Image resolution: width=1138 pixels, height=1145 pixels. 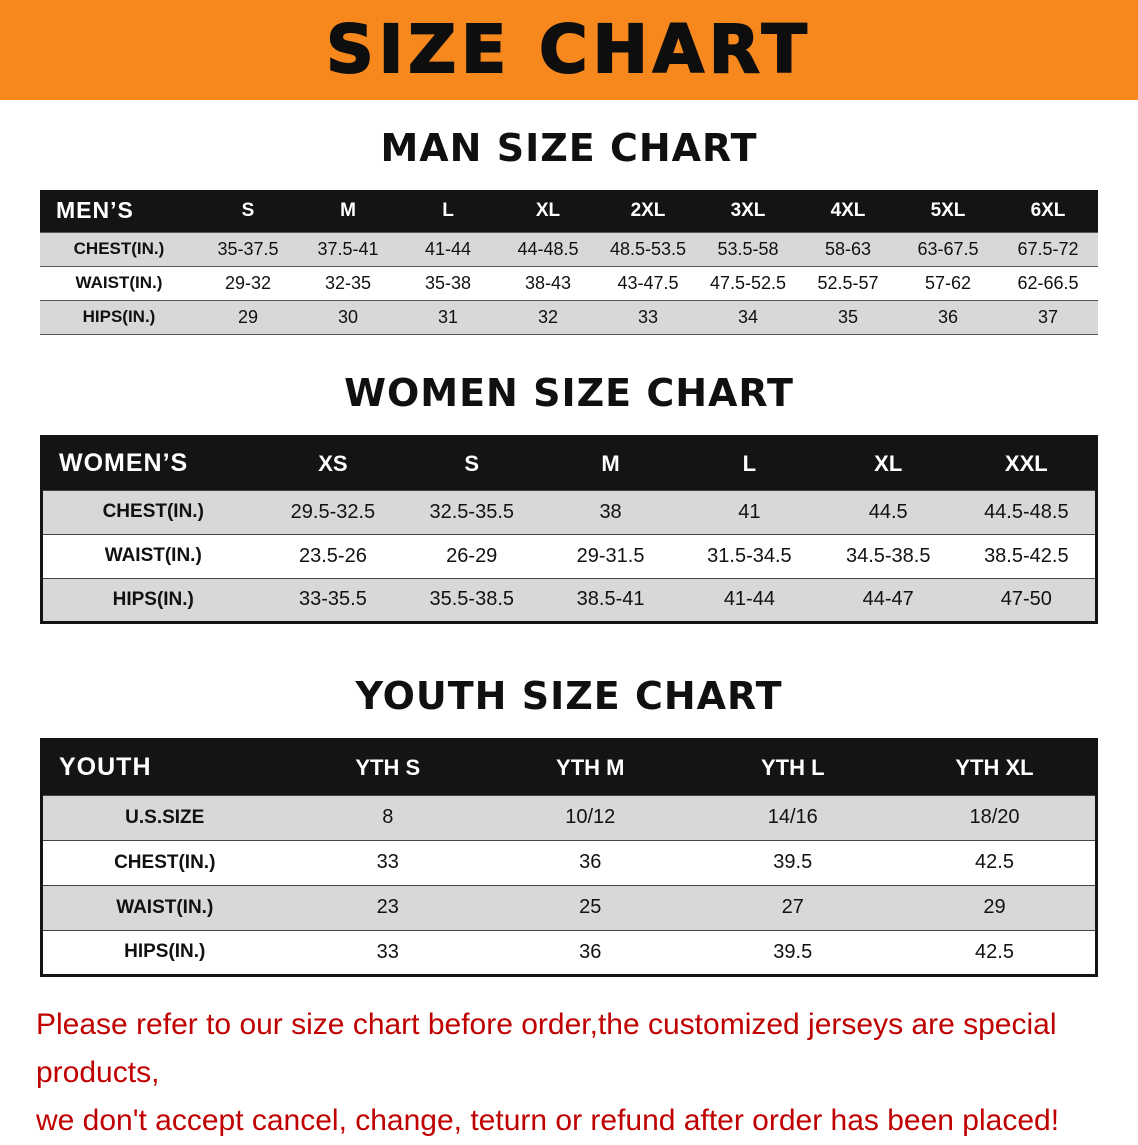 I want to click on size-chart-banner: SIZE CHART, so click(x=569, y=50).